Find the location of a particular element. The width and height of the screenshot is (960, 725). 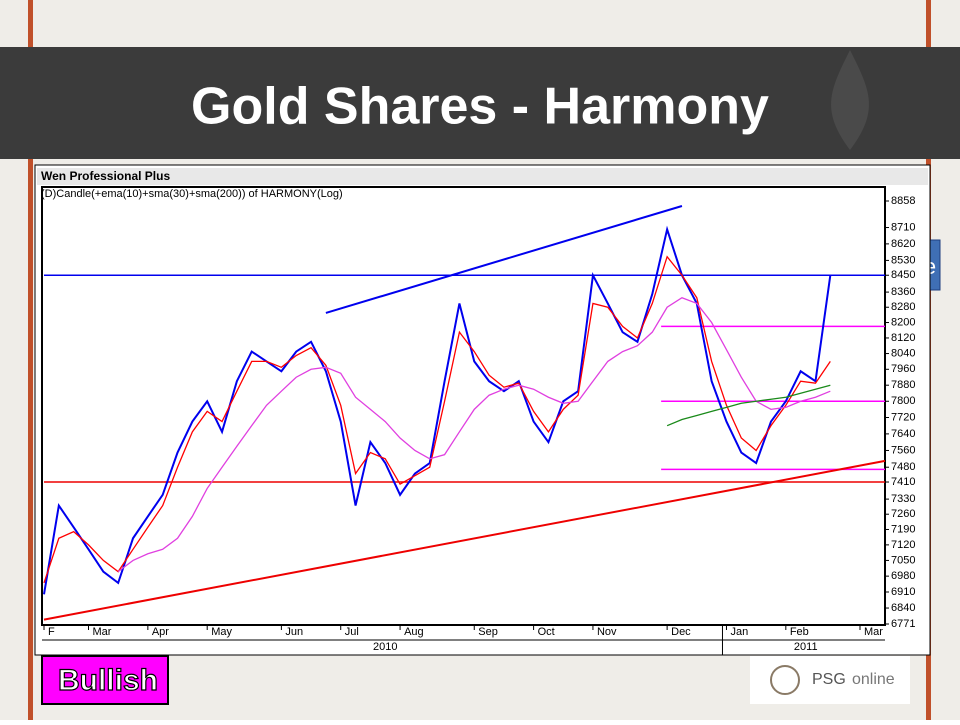

x-tick-label: May is located at coordinates (221, 632).